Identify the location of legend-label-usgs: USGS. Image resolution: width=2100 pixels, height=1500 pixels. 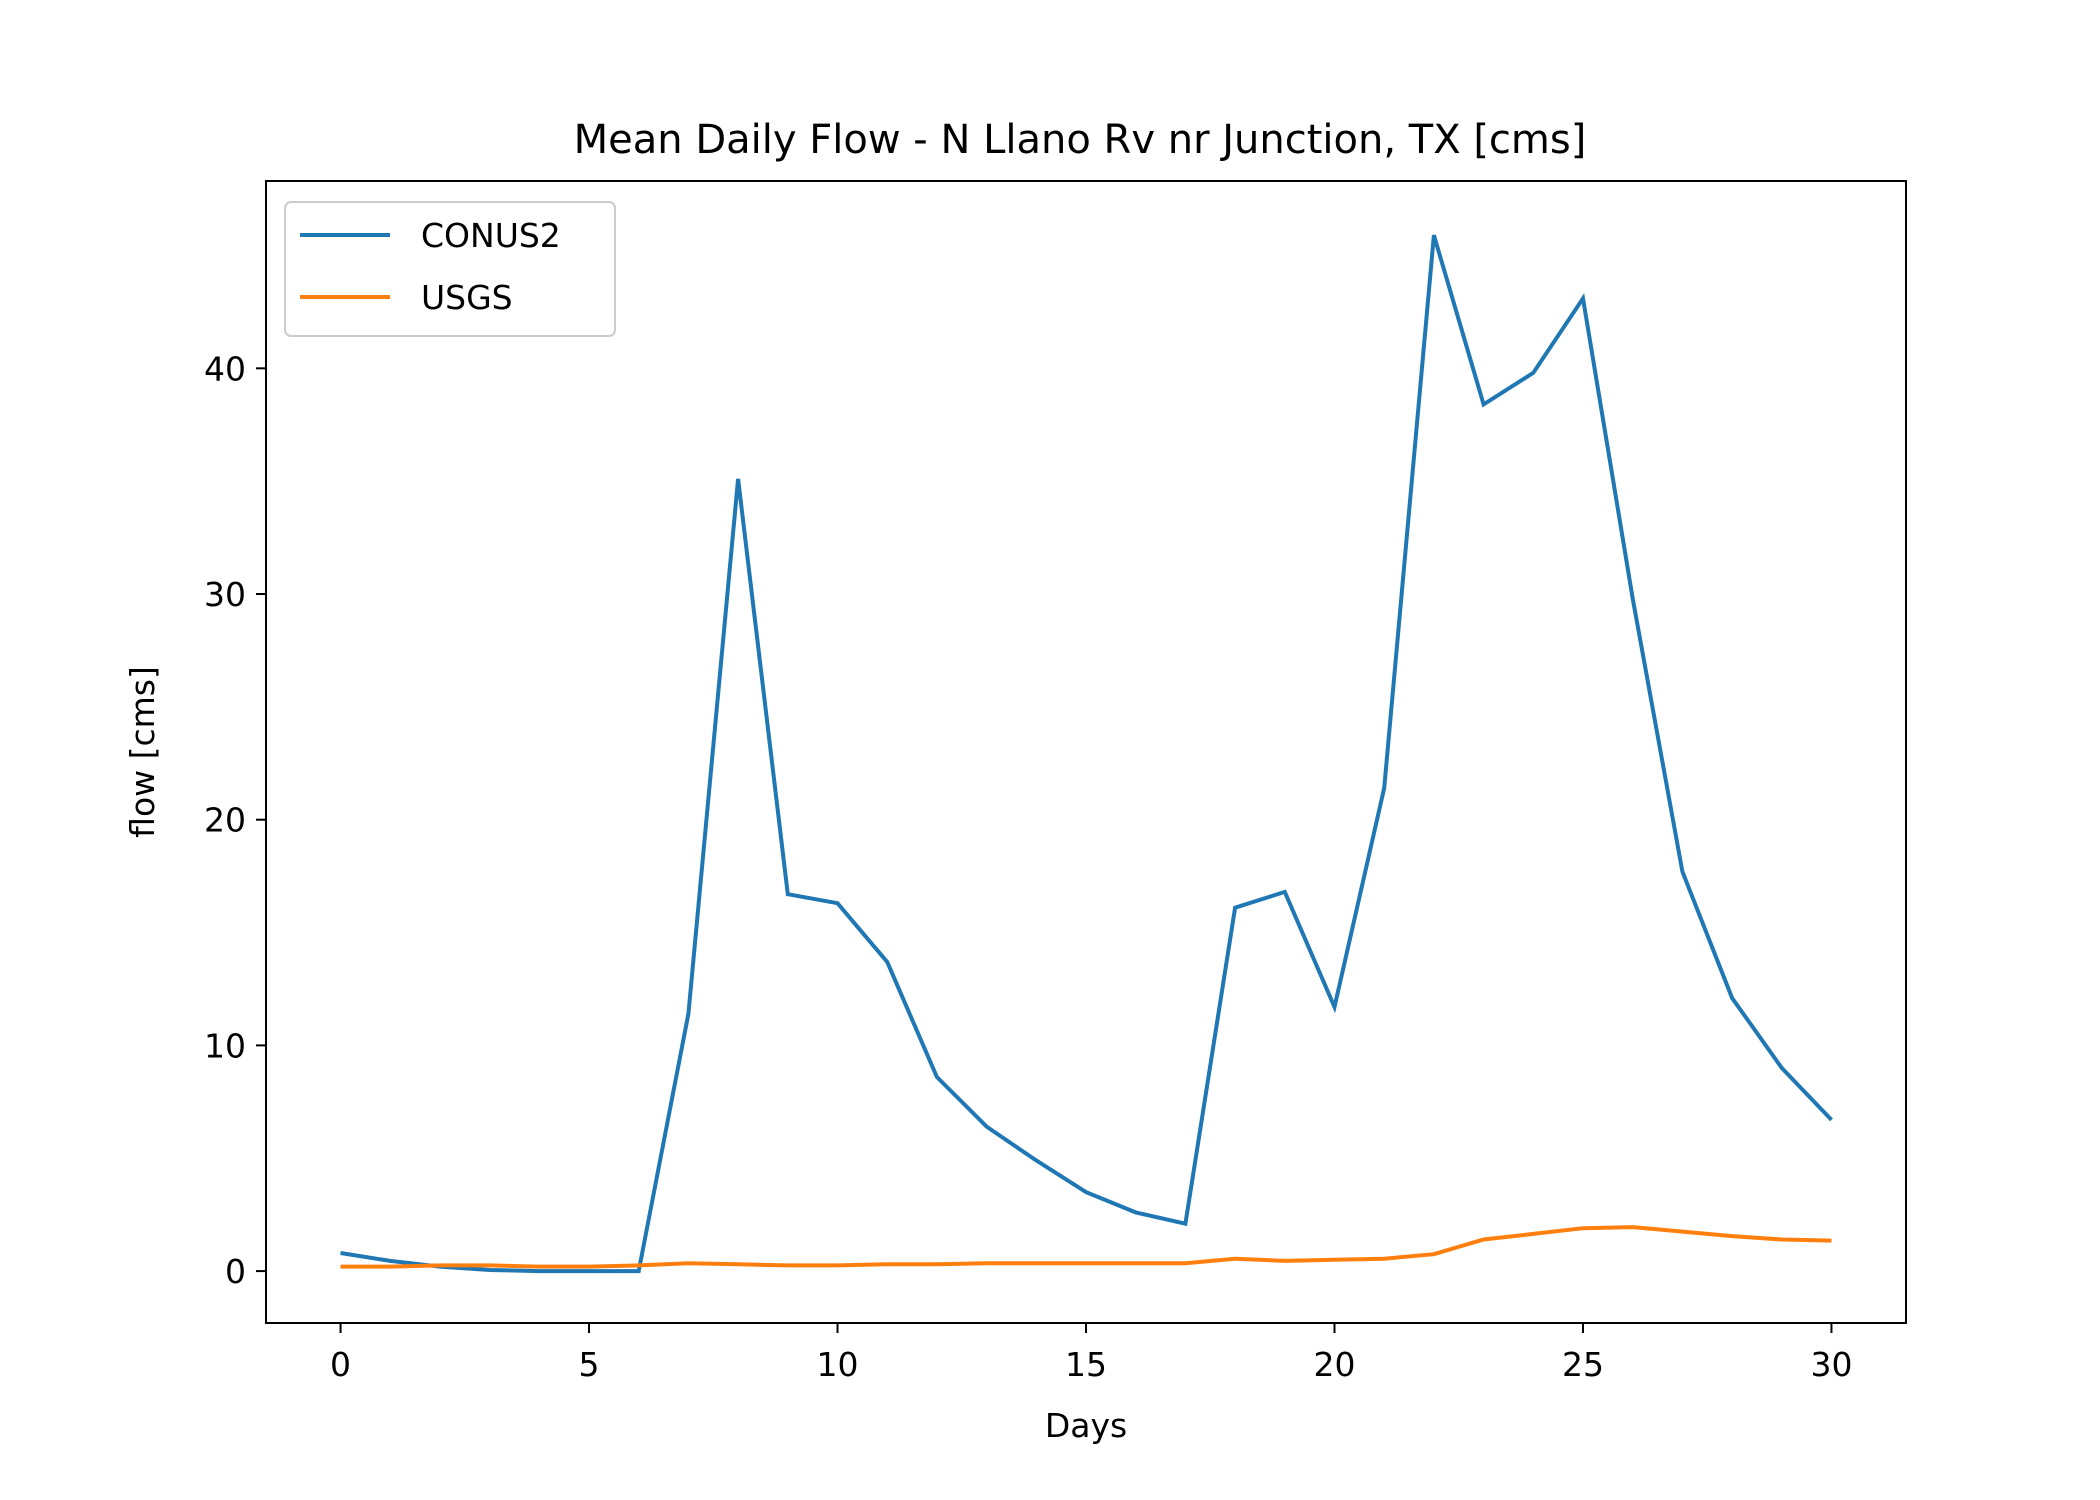
(467, 297).